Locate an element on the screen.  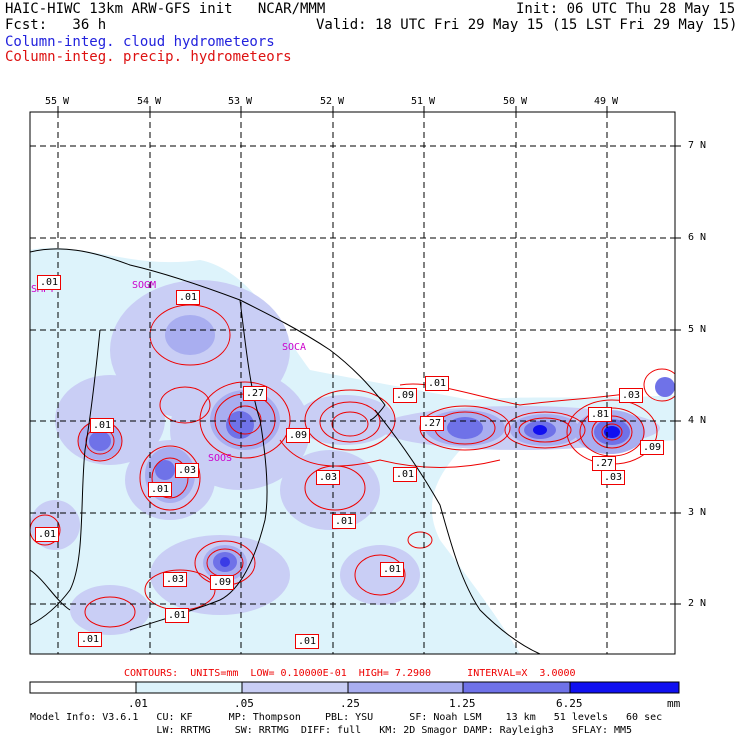
station-label: SOGM is located at coordinates (144, 285).